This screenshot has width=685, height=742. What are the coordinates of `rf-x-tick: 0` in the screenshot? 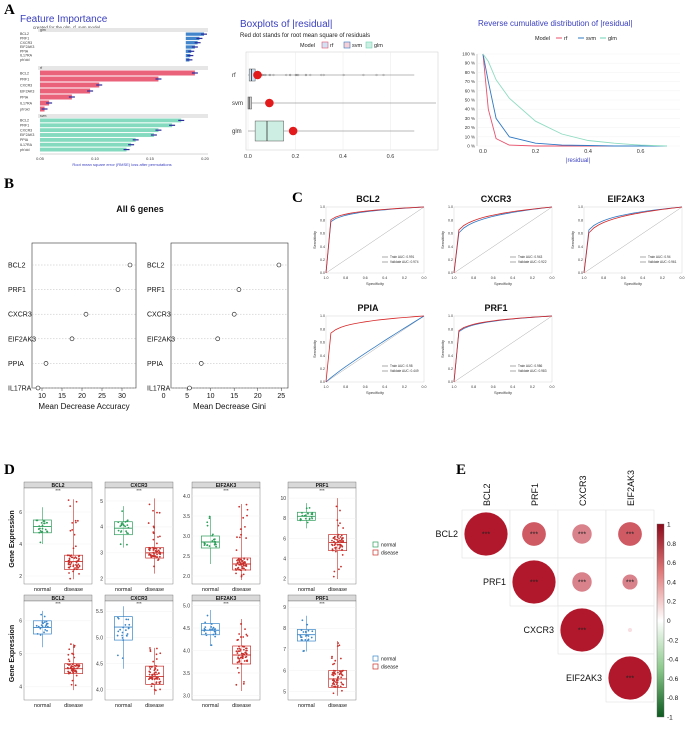 It's located at (164, 396).